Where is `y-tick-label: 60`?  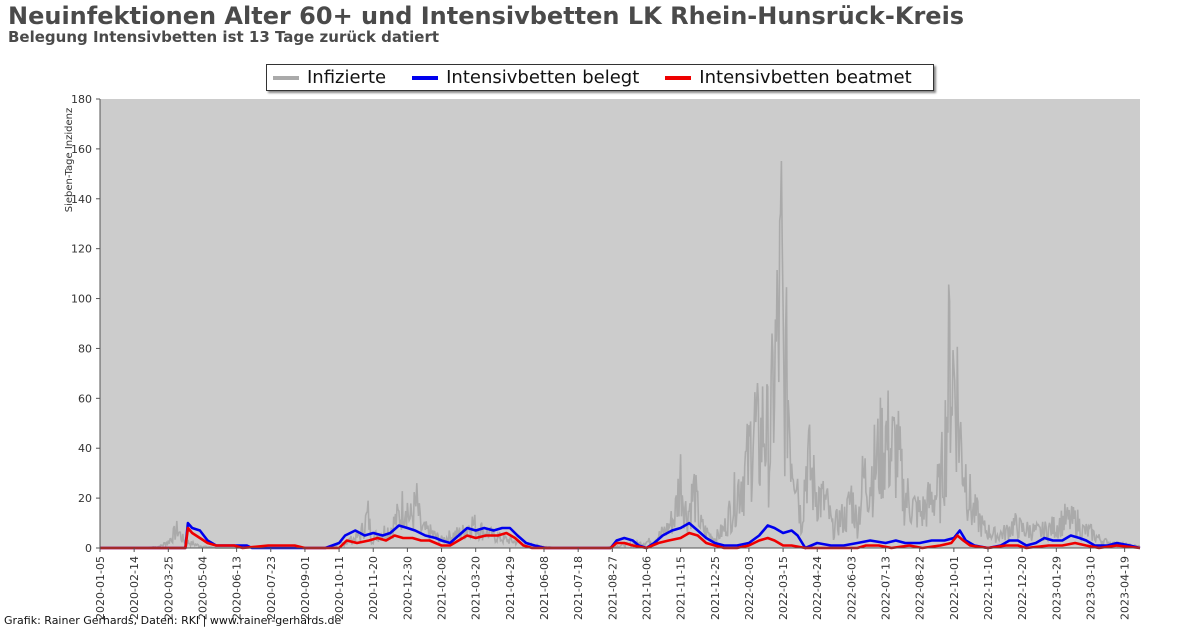 y-tick-label: 60 is located at coordinates (85, 398).